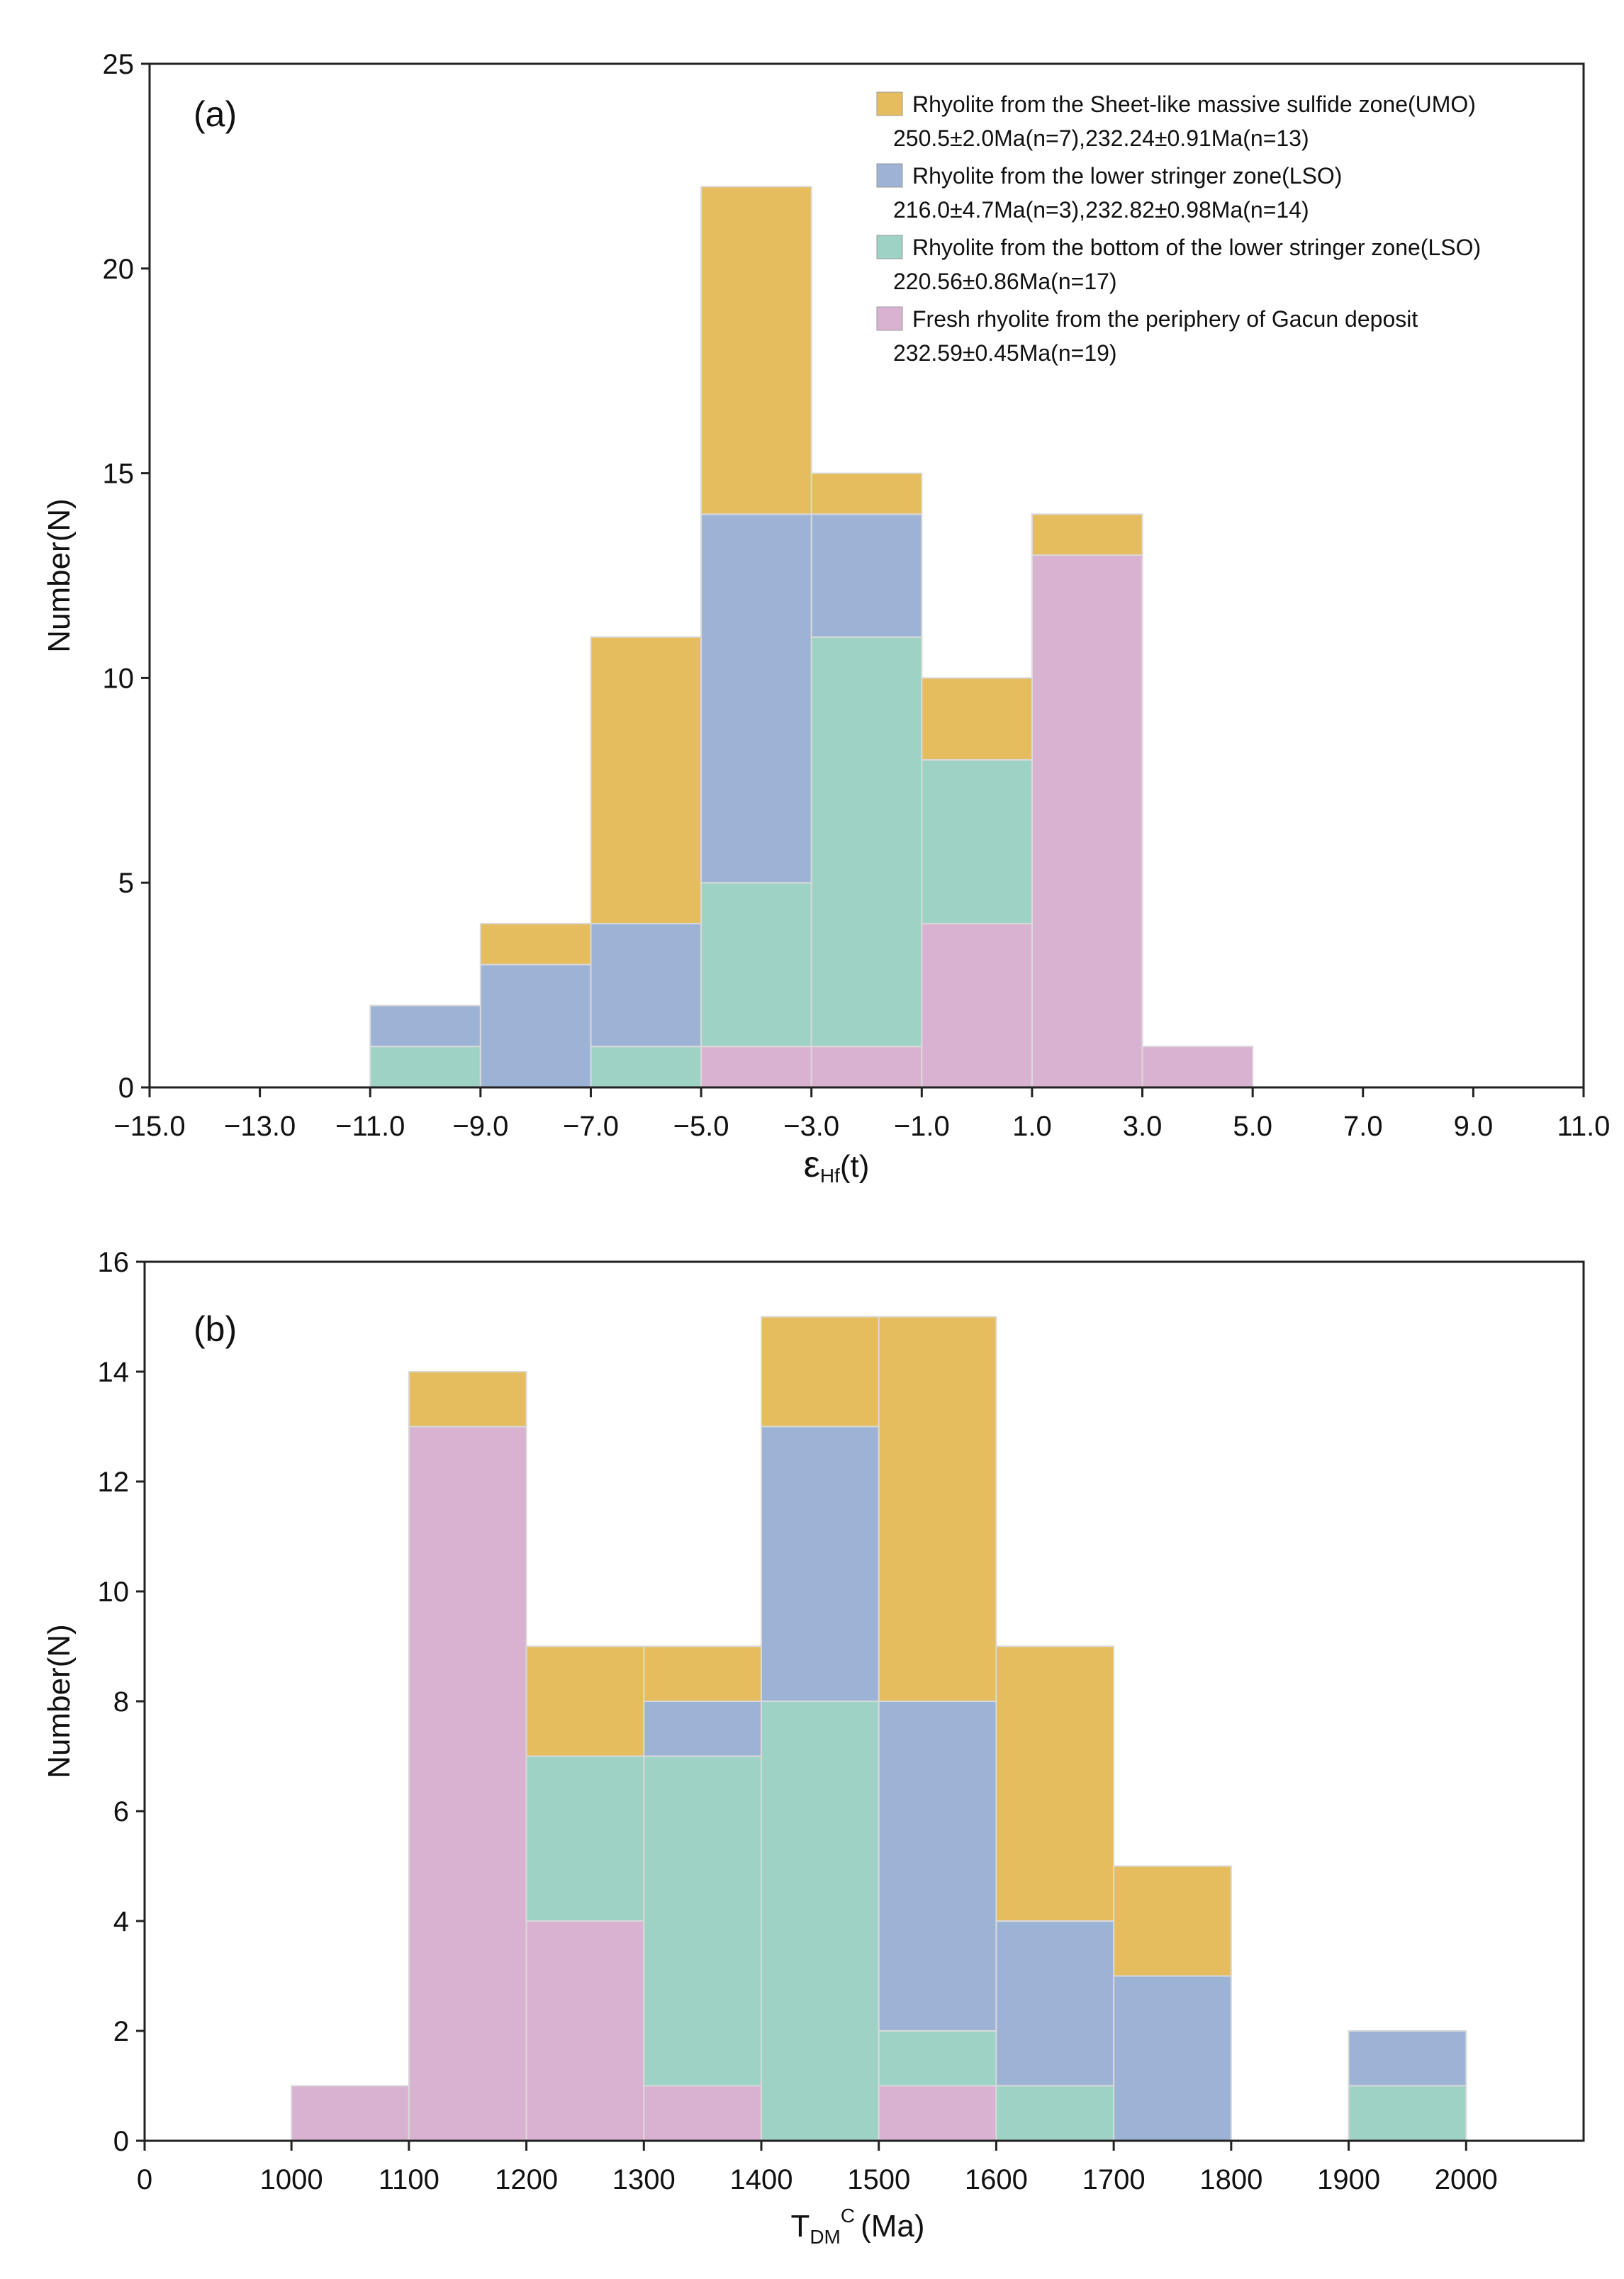 This screenshot has width=1624, height=2279. What do you see at coordinates (890, 318) in the screenshot?
I see `legend-swatch-fresh` at bounding box center [890, 318].